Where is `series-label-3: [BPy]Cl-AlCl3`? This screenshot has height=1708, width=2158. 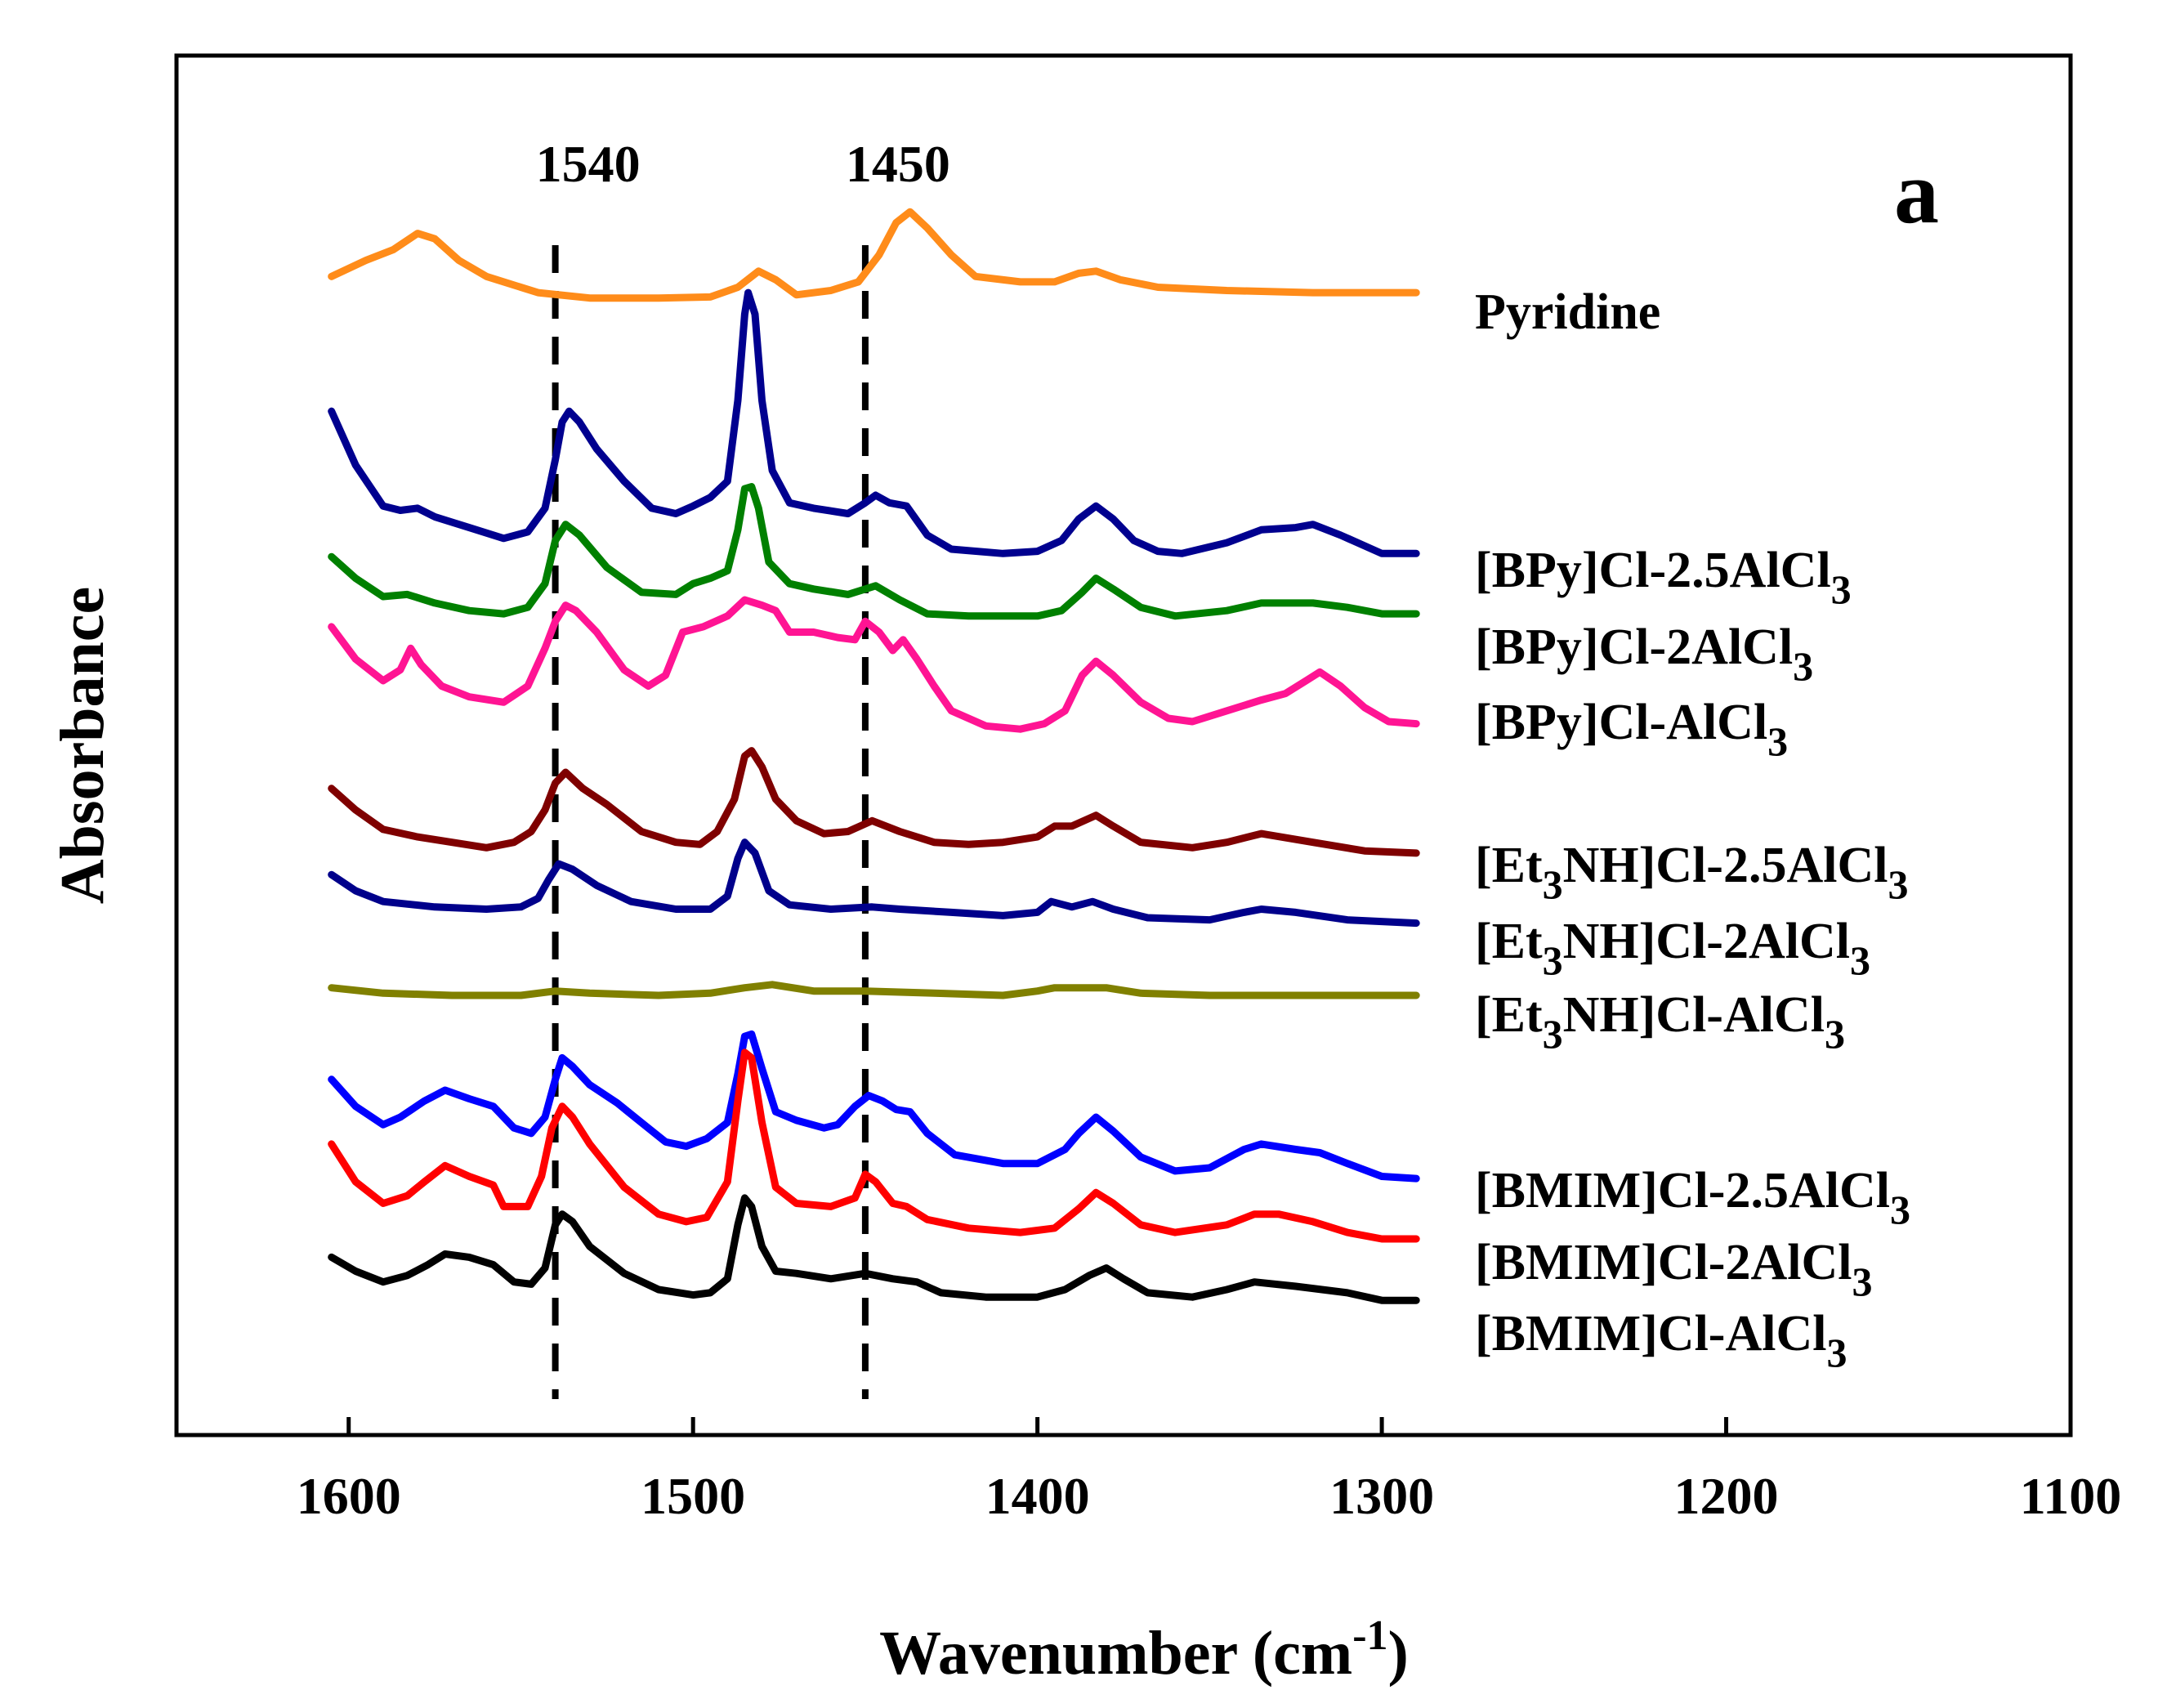
series-label-3: [BPy]Cl-AlCl3 is located at coordinates (1632, 729).